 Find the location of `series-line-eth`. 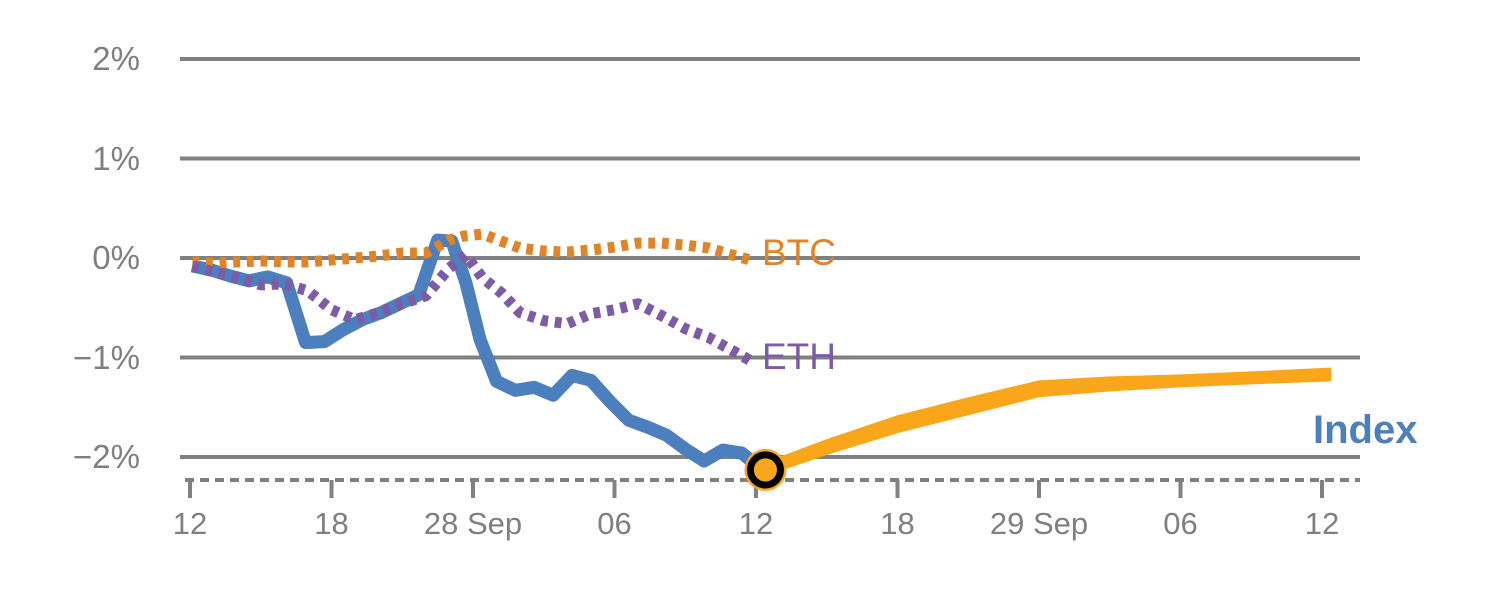

series-line-eth is located at coordinates (473, 308).